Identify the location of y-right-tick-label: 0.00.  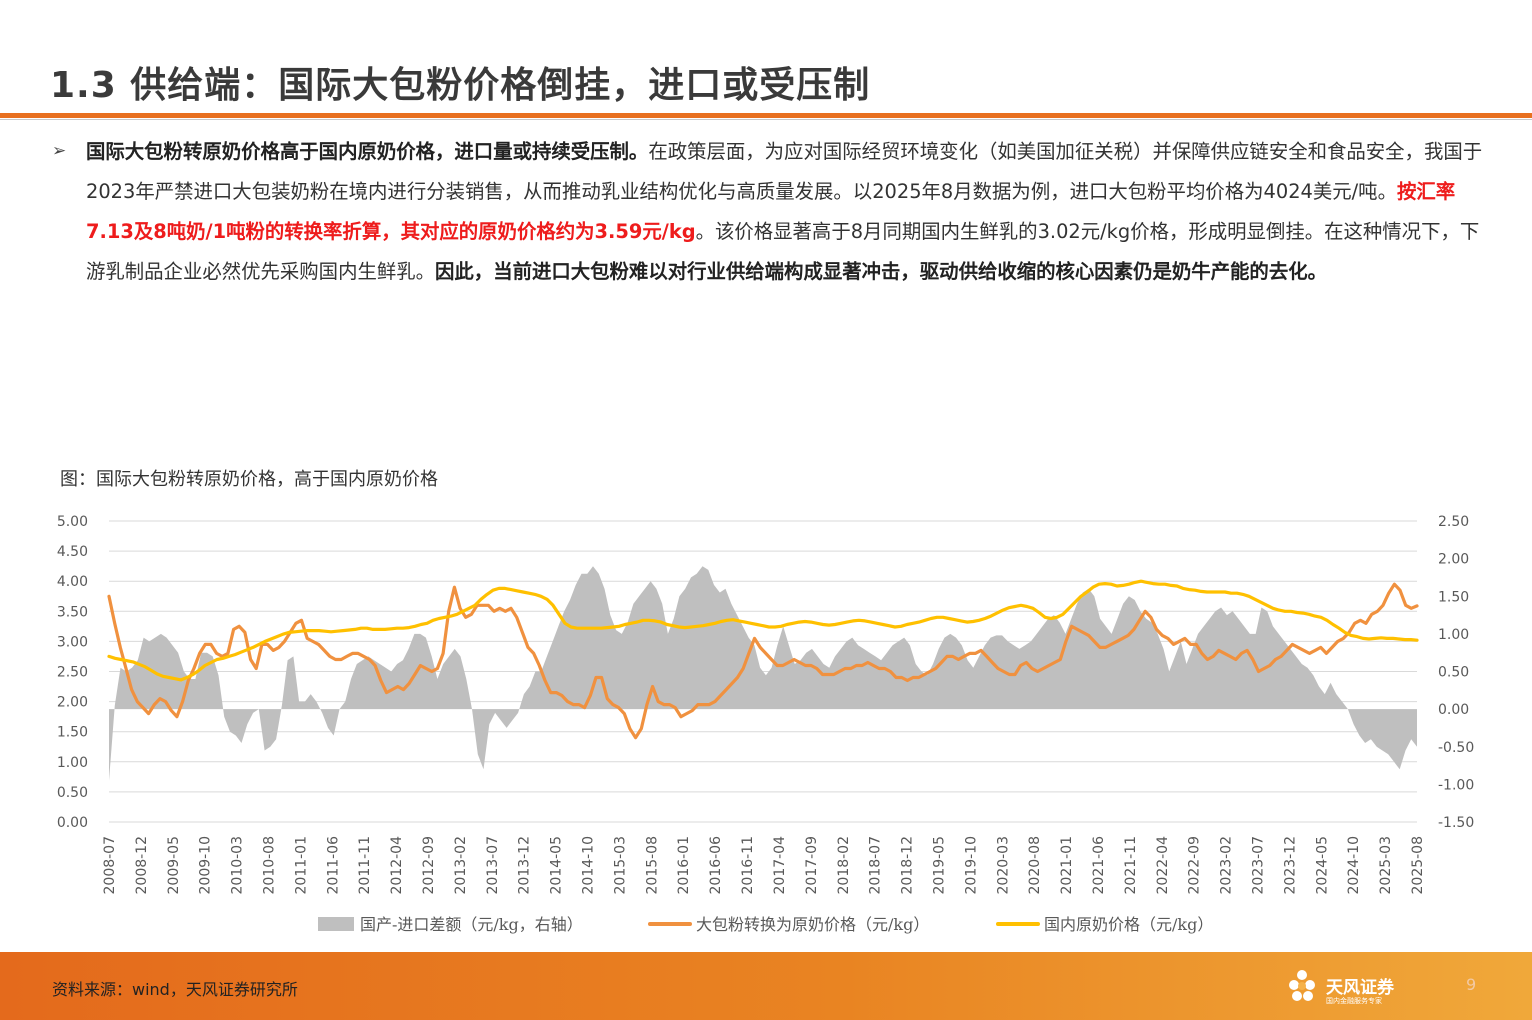
(1453, 710).